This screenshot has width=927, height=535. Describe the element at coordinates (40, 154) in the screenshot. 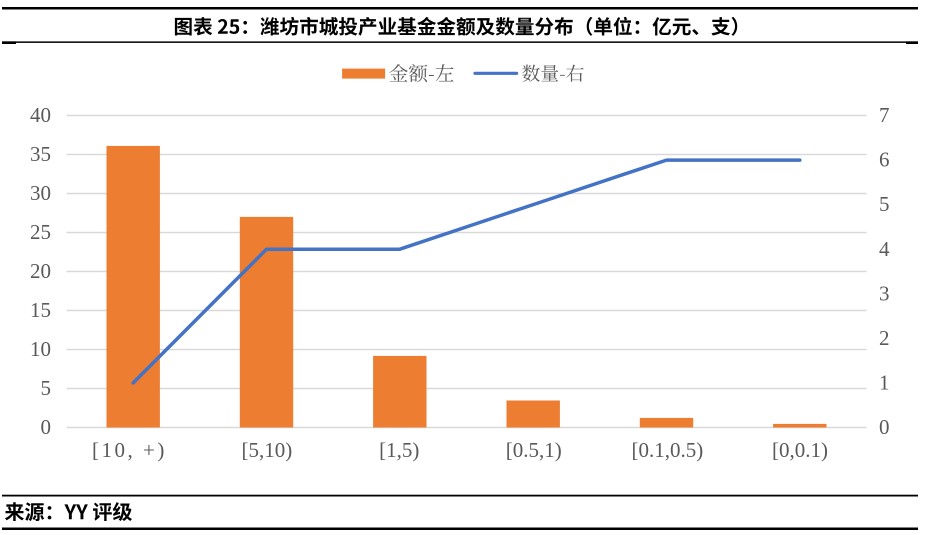

I see `svg-text: 35` at that location.